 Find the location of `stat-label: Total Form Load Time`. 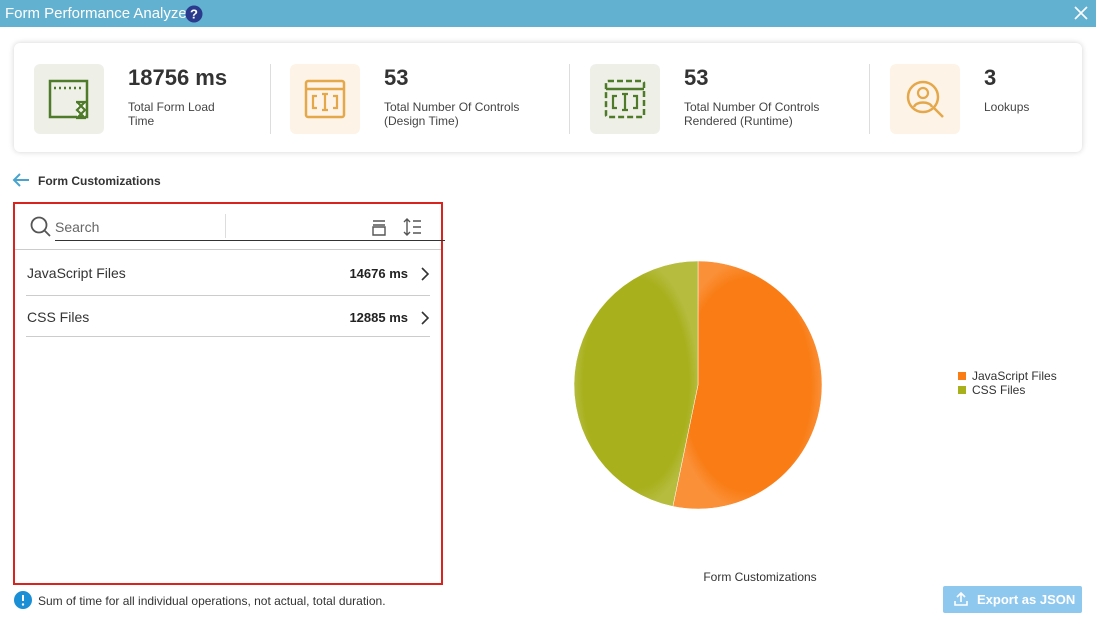

stat-label: Total Form Load Time is located at coordinates (171, 114).